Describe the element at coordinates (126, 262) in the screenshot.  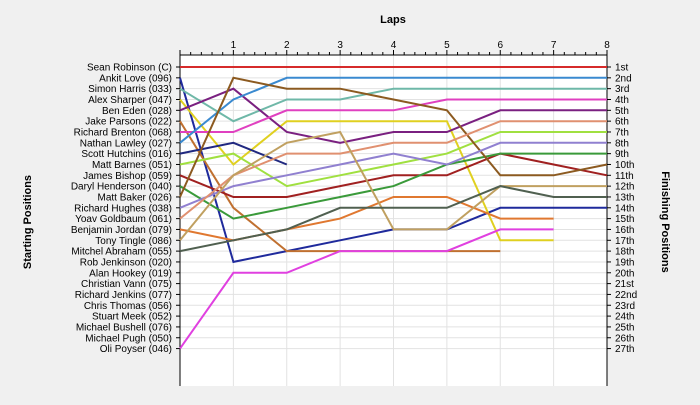
I see `starting-position-label: Rob Jenkinson (020)` at that location.